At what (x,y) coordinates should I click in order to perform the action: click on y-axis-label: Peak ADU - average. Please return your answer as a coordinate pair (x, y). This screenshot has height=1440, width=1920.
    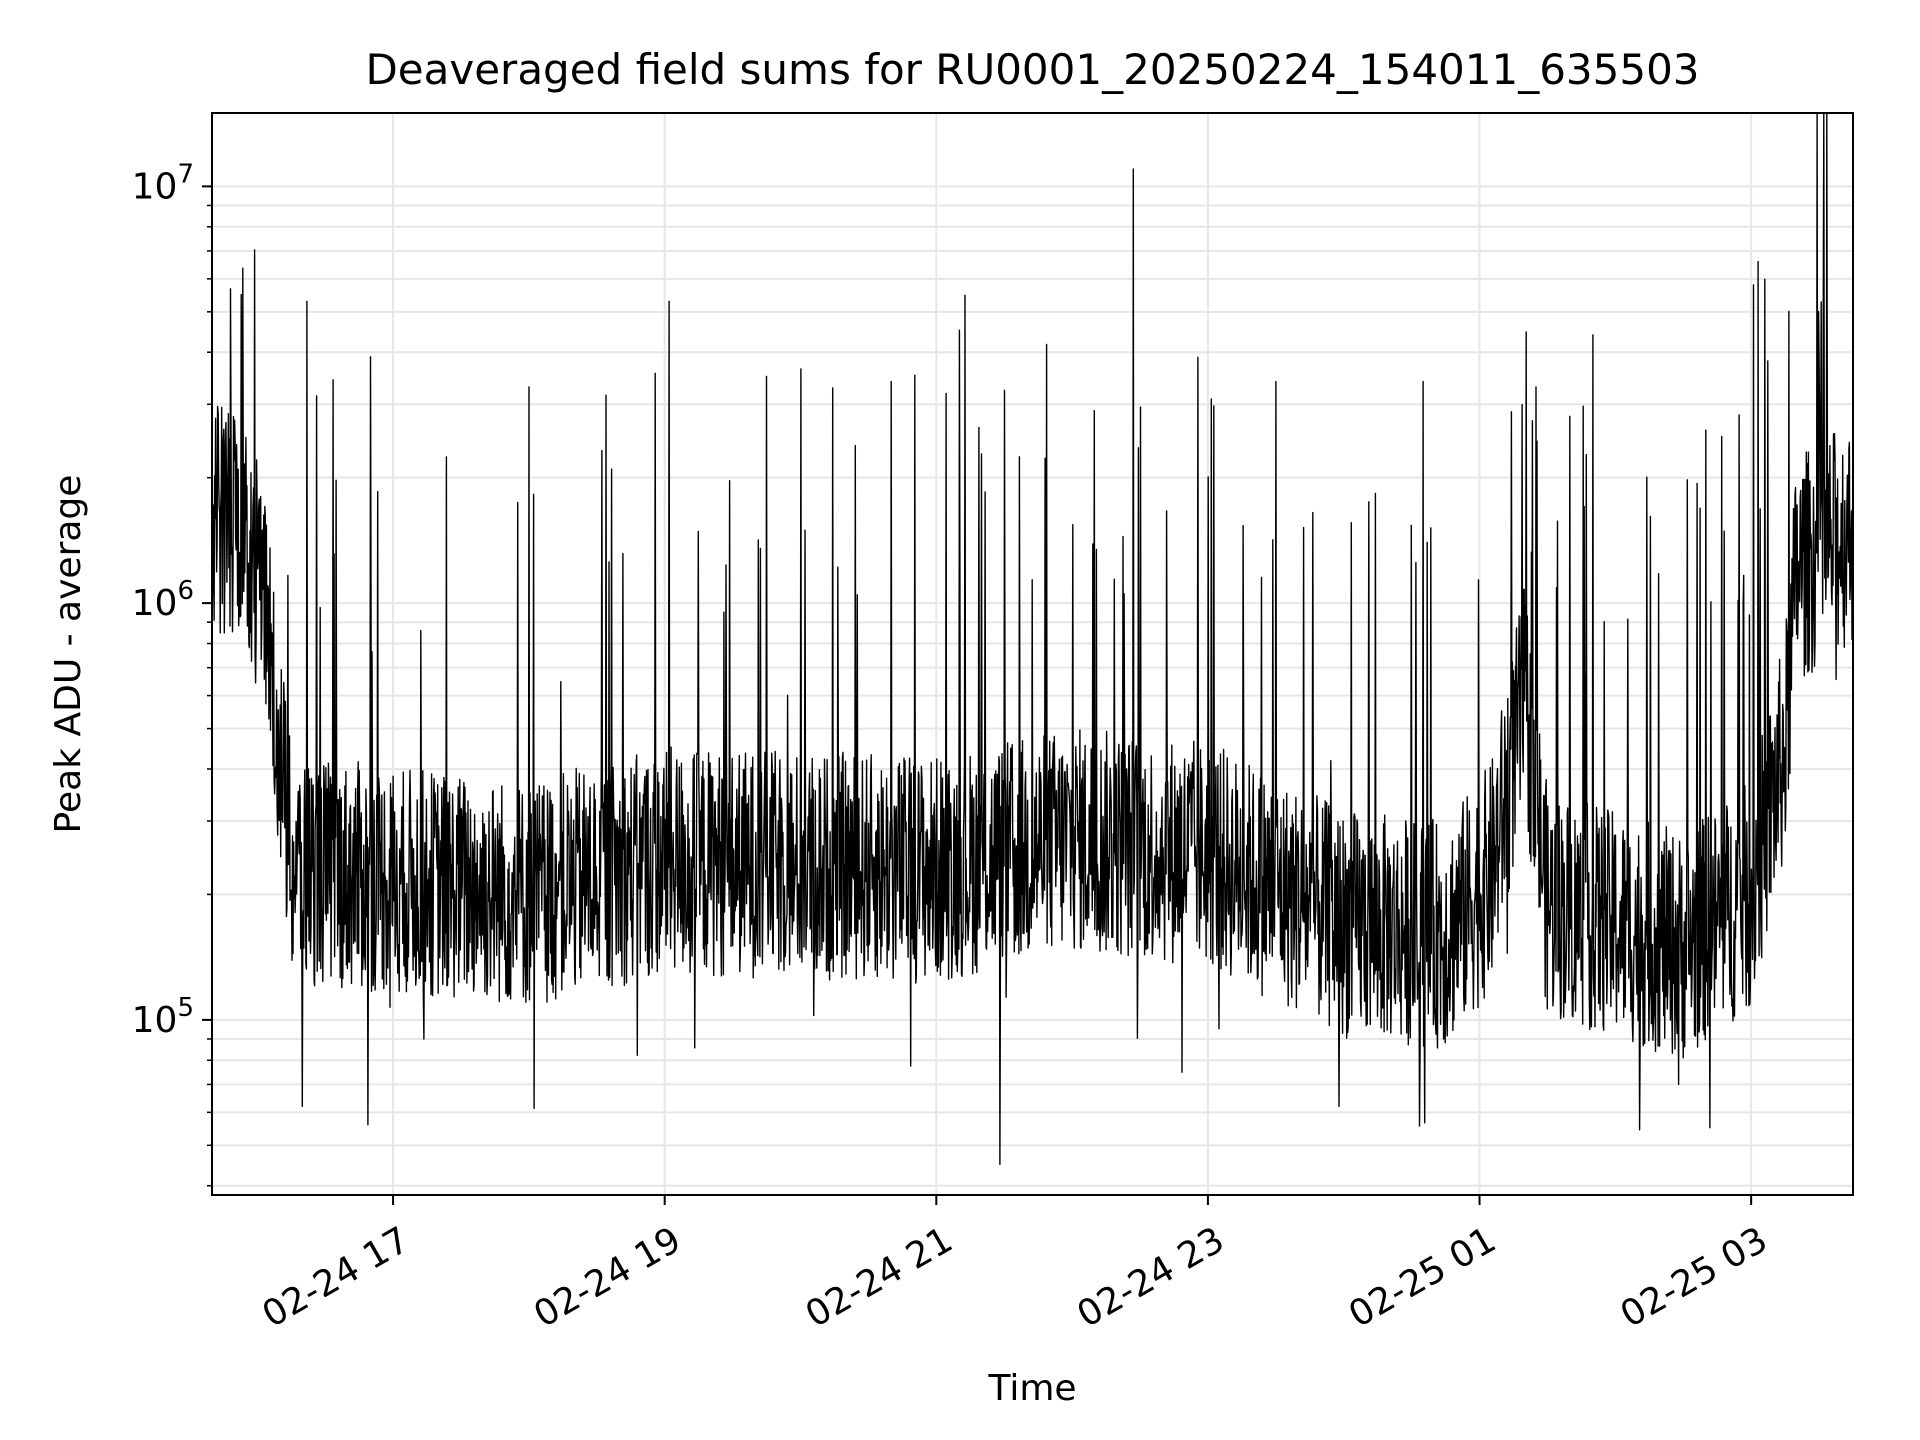
    Looking at the image, I should click on (68, 654).